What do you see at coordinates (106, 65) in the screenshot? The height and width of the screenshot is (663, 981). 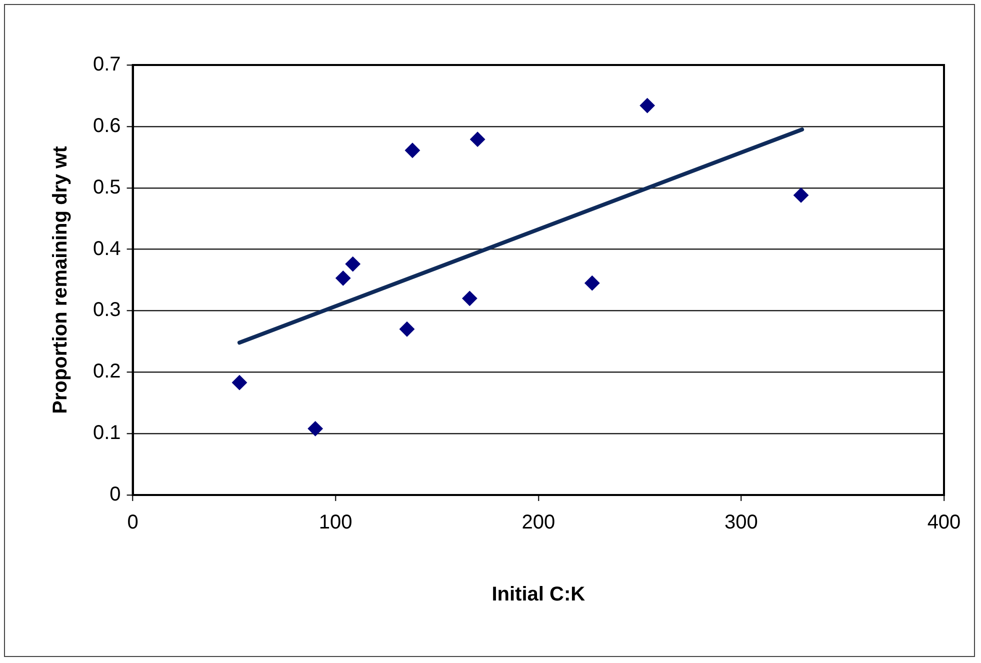 I see `y-tick-label: 0.7` at bounding box center [106, 65].